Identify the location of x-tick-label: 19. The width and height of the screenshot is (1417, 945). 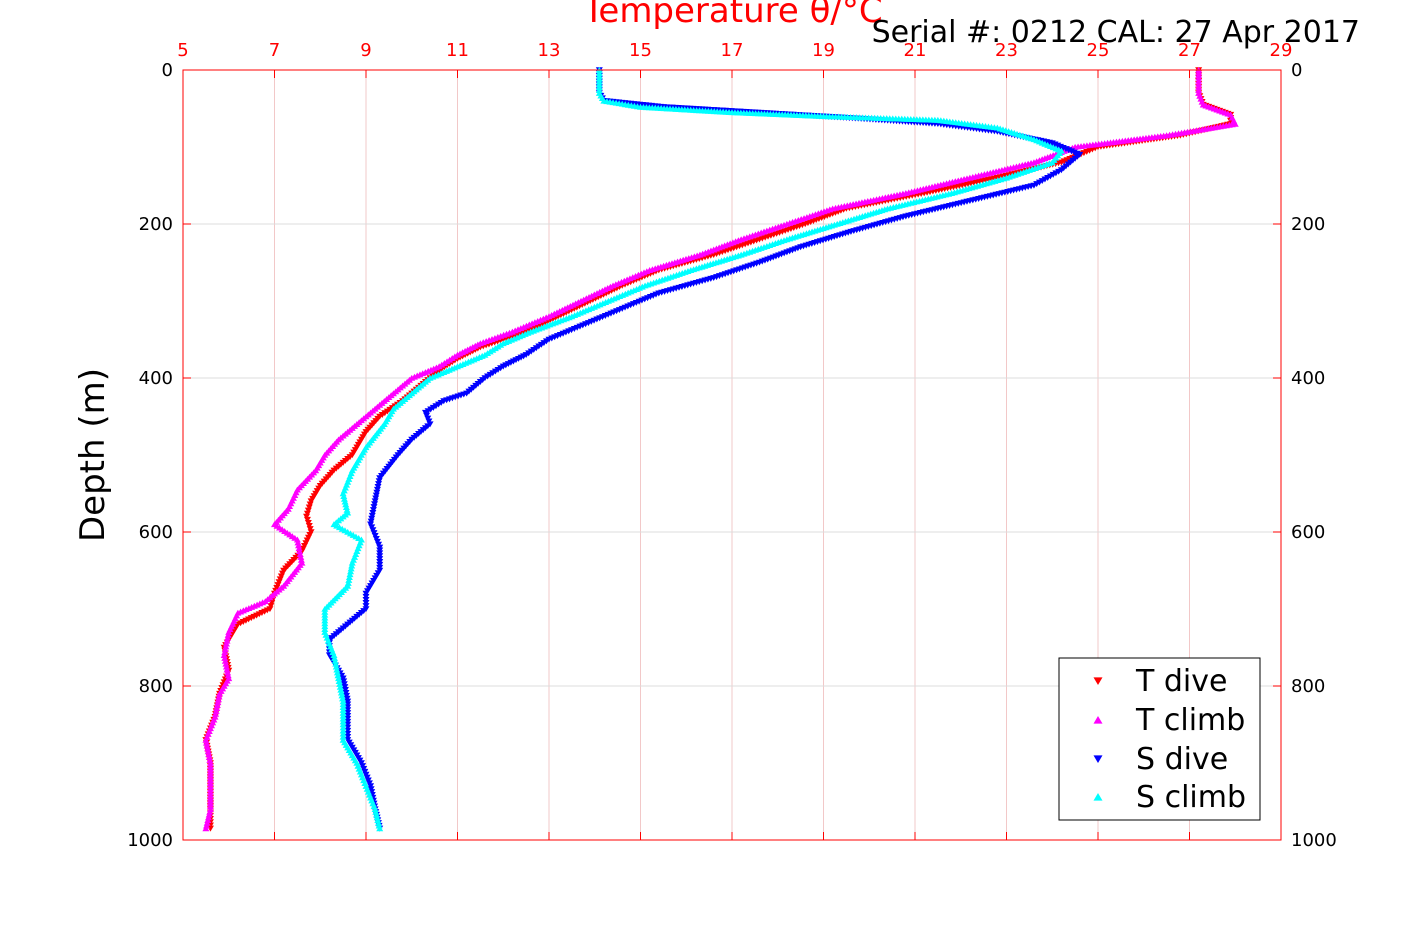
(823, 50).